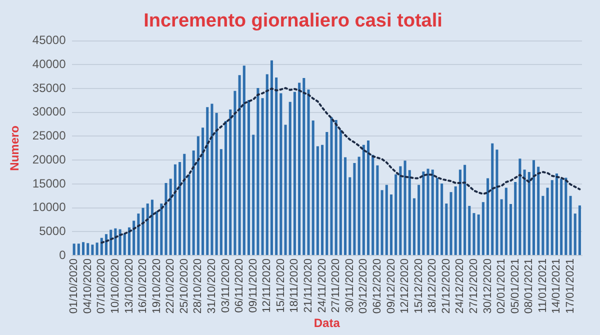 This screenshot has height=335, width=600. What do you see at coordinates (515, 286) in the screenshot?
I see `x-tick-label: 05/01/2021` at bounding box center [515, 286].